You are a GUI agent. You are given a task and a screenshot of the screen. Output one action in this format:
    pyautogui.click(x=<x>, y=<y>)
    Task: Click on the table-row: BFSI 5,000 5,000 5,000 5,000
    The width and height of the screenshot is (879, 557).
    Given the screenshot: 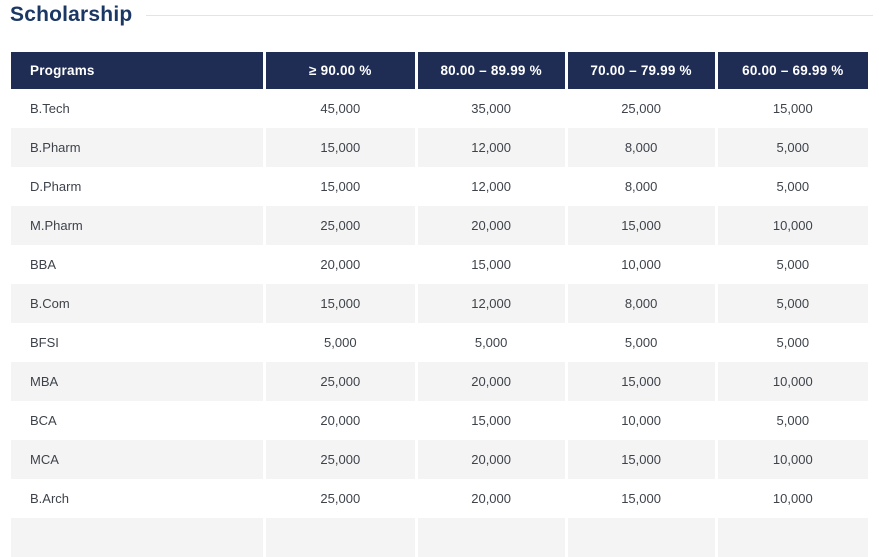 What is the action you would take?
    pyautogui.click(x=439, y=342)
    